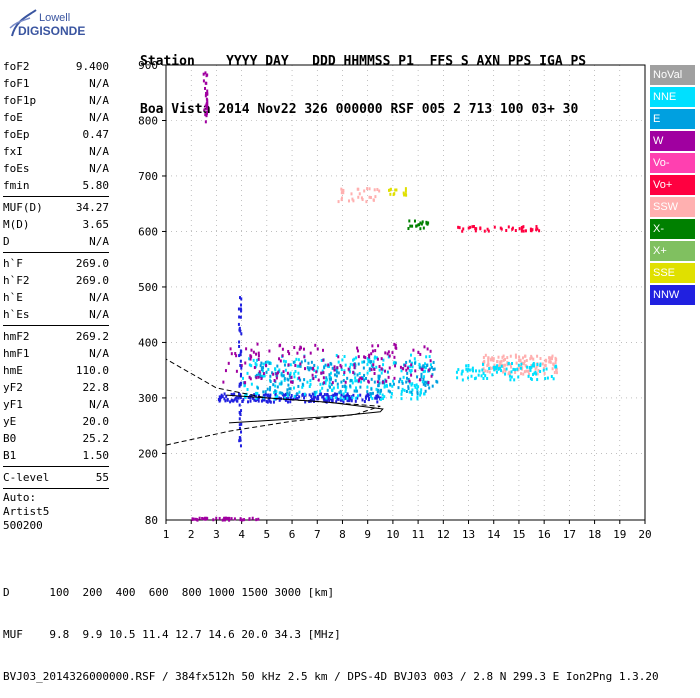 This screenshot has height=698, width=700. I want to click on param-value: 3.65, so click(96, 224).